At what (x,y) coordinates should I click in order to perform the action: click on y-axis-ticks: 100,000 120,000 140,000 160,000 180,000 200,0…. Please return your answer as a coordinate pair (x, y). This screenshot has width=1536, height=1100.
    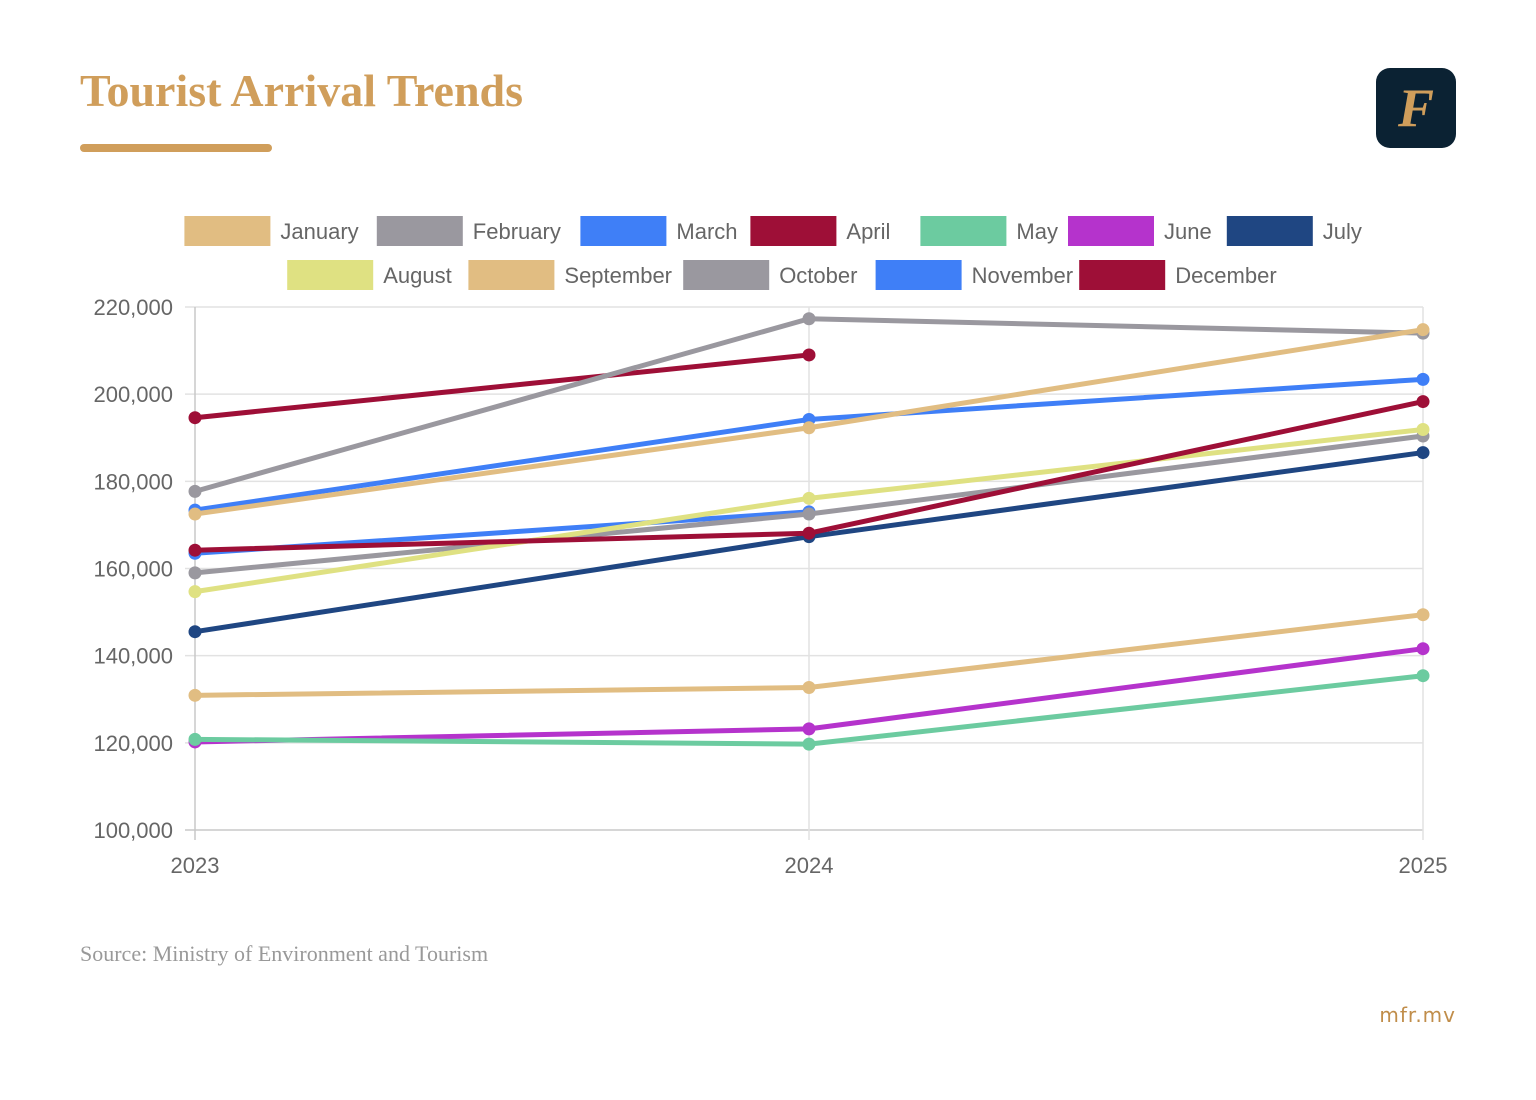
    Looking at the image, I should click on (133, 569).